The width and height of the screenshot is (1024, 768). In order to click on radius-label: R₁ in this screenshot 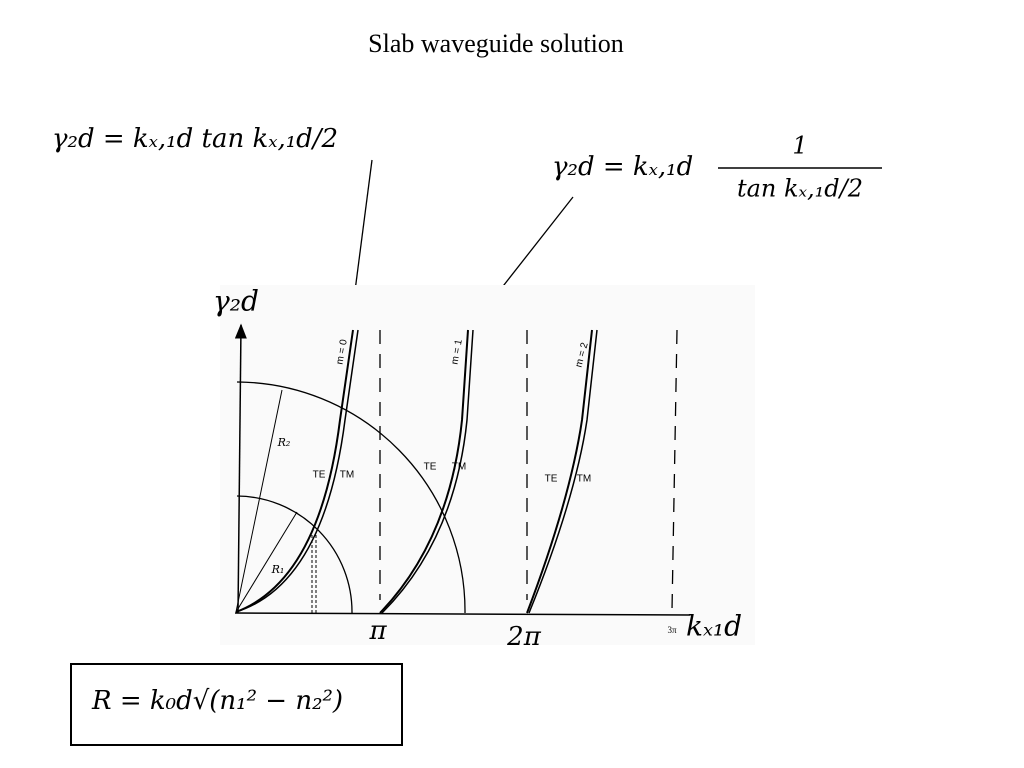, I will do `click(278, 569)`.